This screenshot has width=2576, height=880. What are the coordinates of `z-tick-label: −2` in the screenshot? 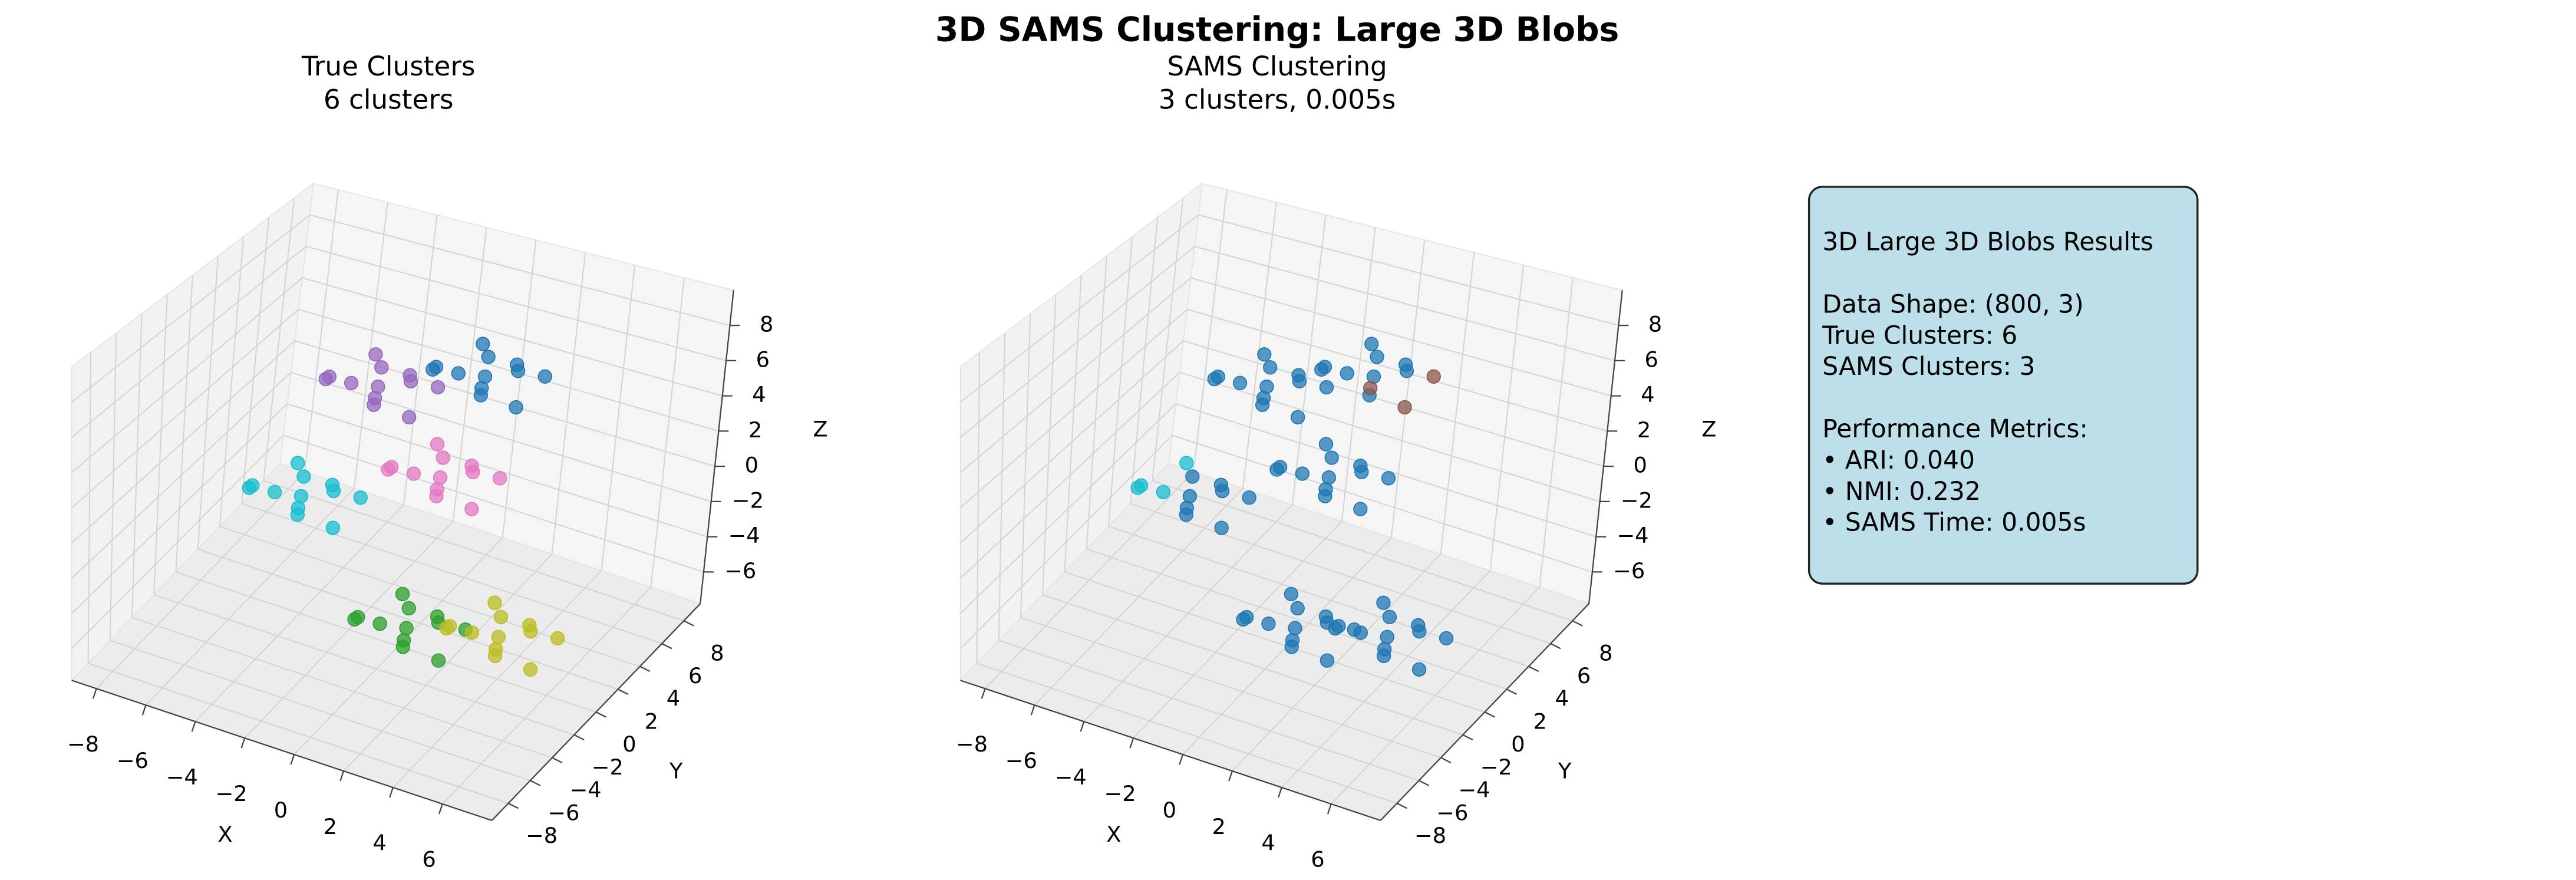 It's located at (748, 500).